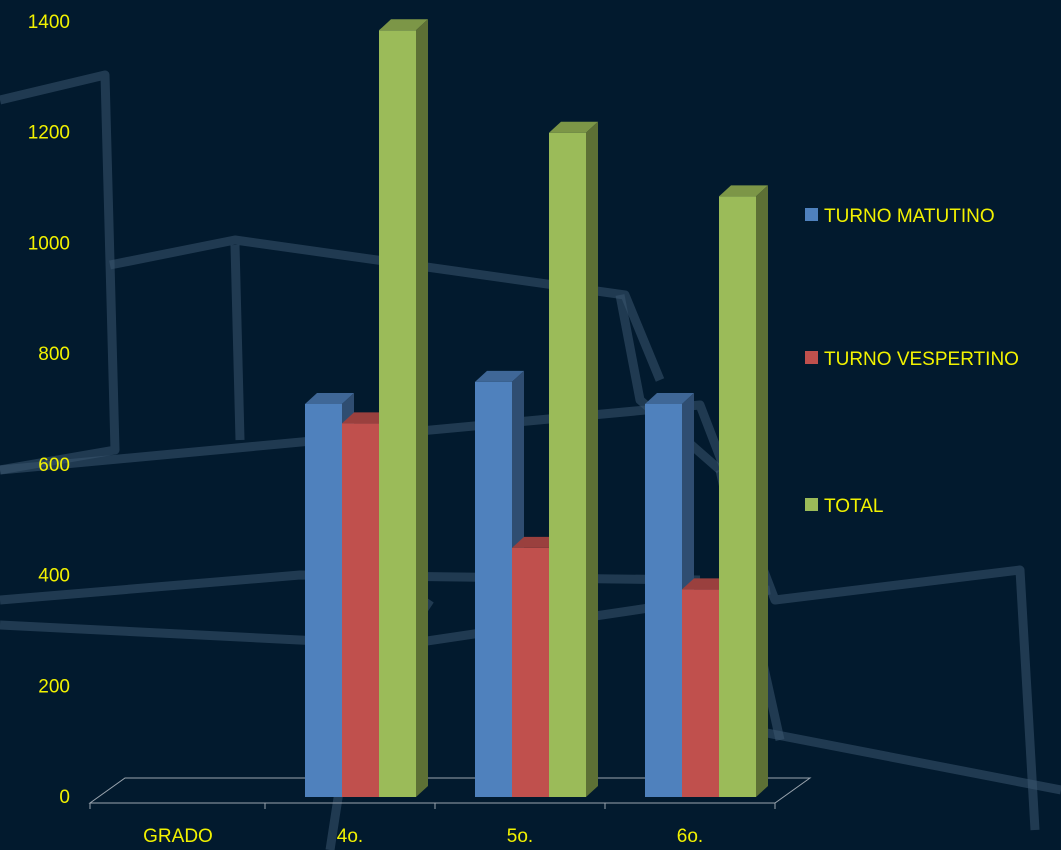 The image size is (1061, 850). What do you see at coordinates (450, 790) in the screenshot?
I see `floor-outline` at bounding box center [450, 790].